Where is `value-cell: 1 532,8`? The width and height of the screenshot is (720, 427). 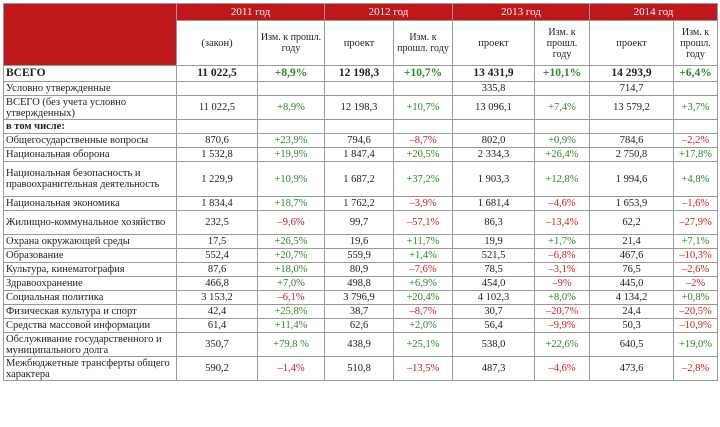 value-cell: 1 532,8 is located at coordinates (217, 154).